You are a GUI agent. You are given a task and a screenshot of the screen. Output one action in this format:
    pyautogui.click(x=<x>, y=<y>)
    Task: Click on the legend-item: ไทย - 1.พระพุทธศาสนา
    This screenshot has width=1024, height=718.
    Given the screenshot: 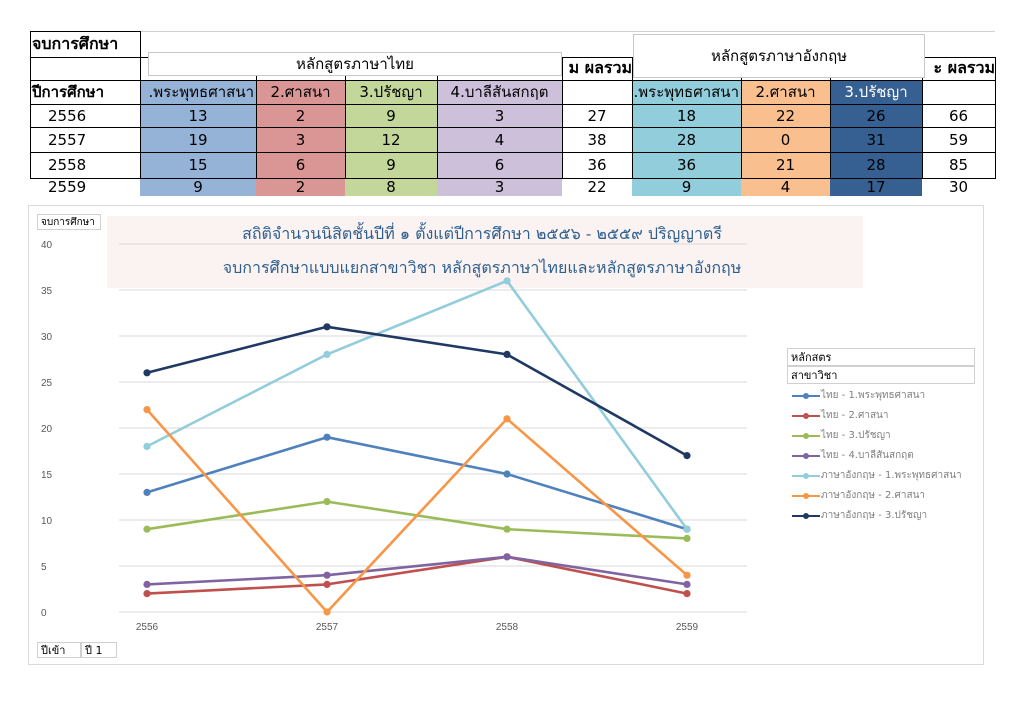 What is the action you would take?
    pyautogui.click(x=858, y=395)
    